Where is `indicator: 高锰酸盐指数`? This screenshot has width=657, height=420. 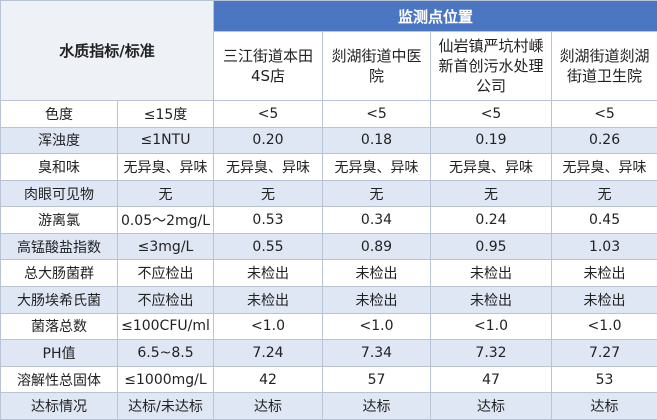 indicator: 高锰酸盐指数 is located at coordinates (59, 246).